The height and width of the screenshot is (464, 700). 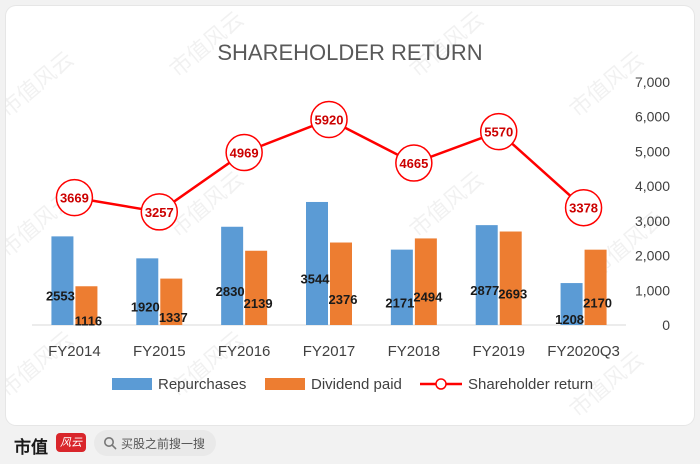 What do you see at coordinates (512, 293) in the screenshot?
I see `dividend-data-label: 2693` at bounding box center [512, 293].